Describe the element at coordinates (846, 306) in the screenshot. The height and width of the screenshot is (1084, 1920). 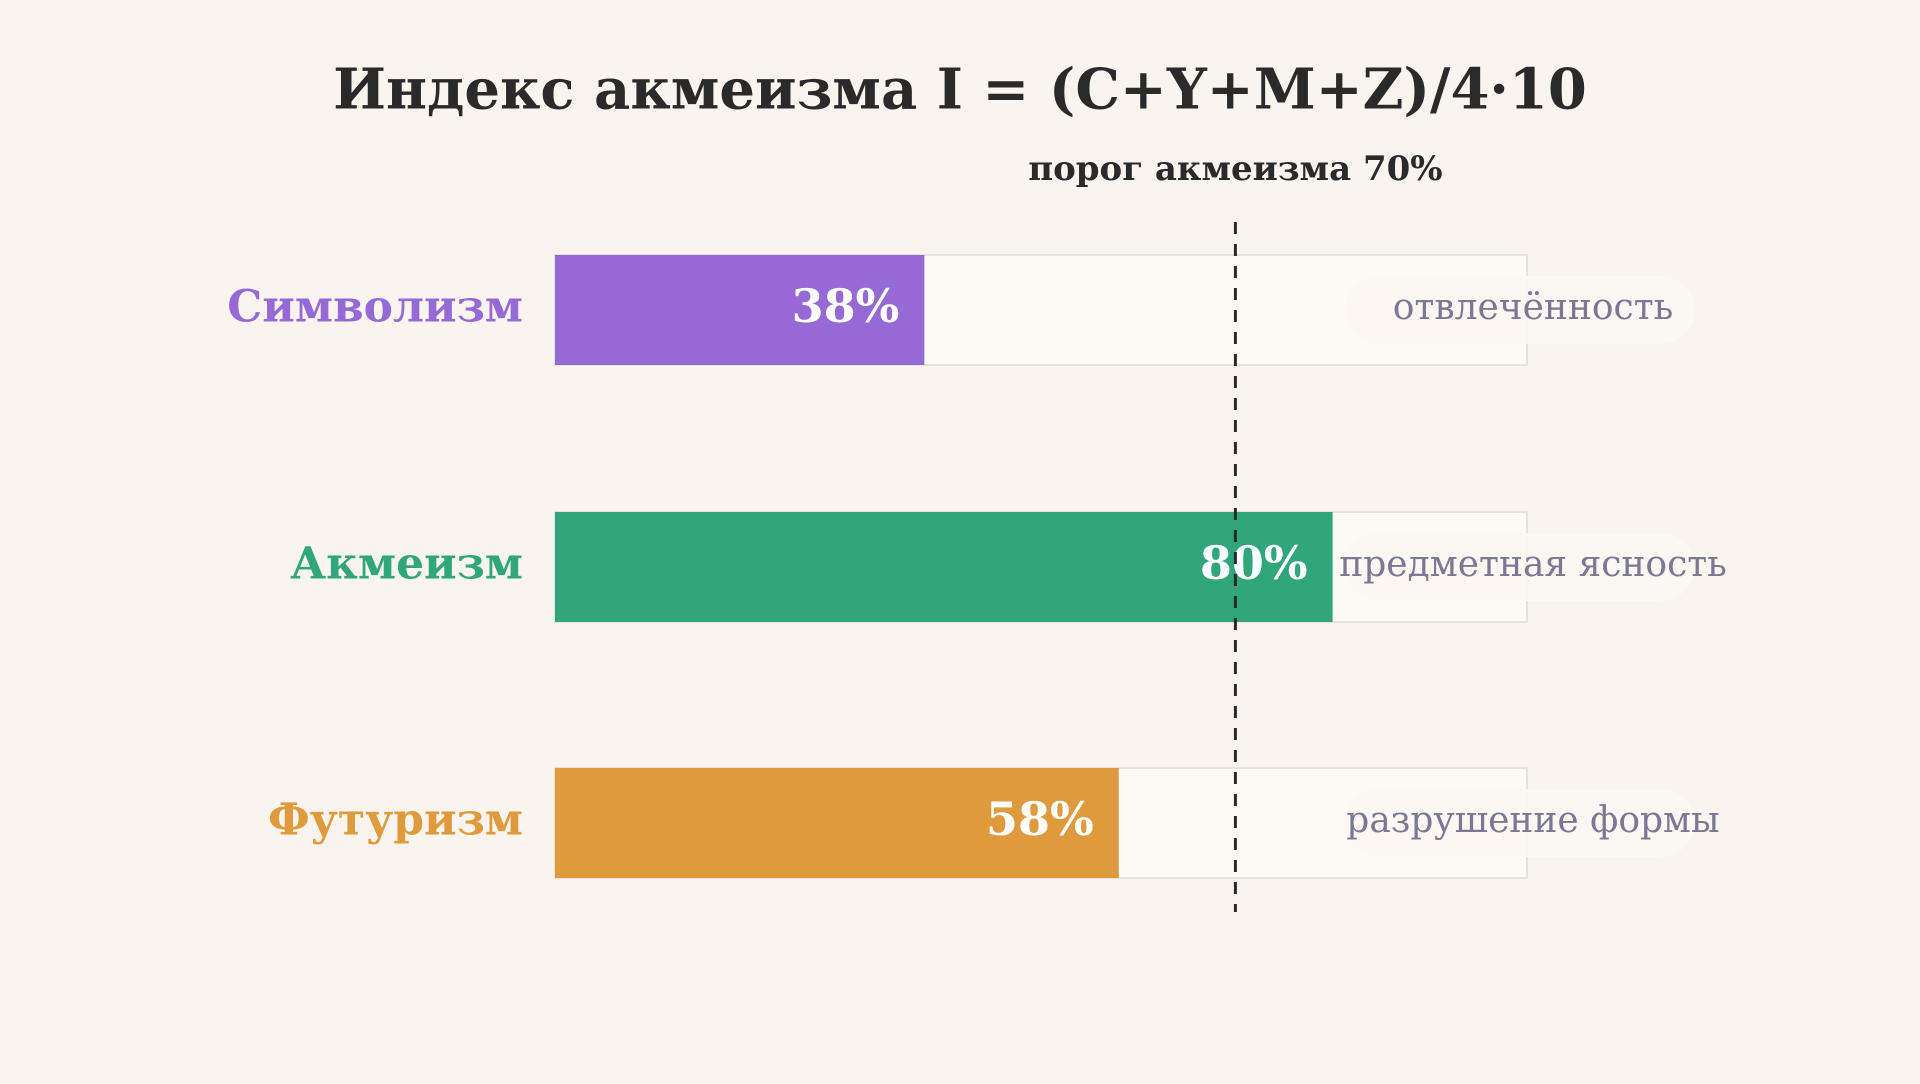
I see `value-label: 38%` at that location.